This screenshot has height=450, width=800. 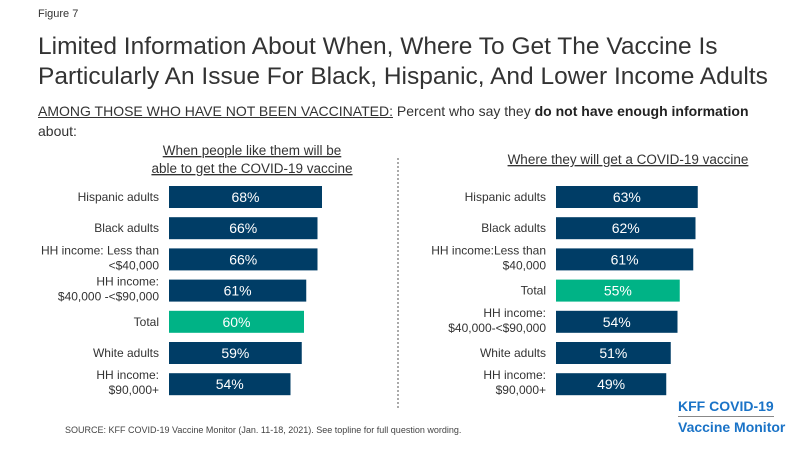 What do you see at coordinates (525, 265) in the screenshot?
I see `category-label: $40,000` at bounding box center [525, 265].